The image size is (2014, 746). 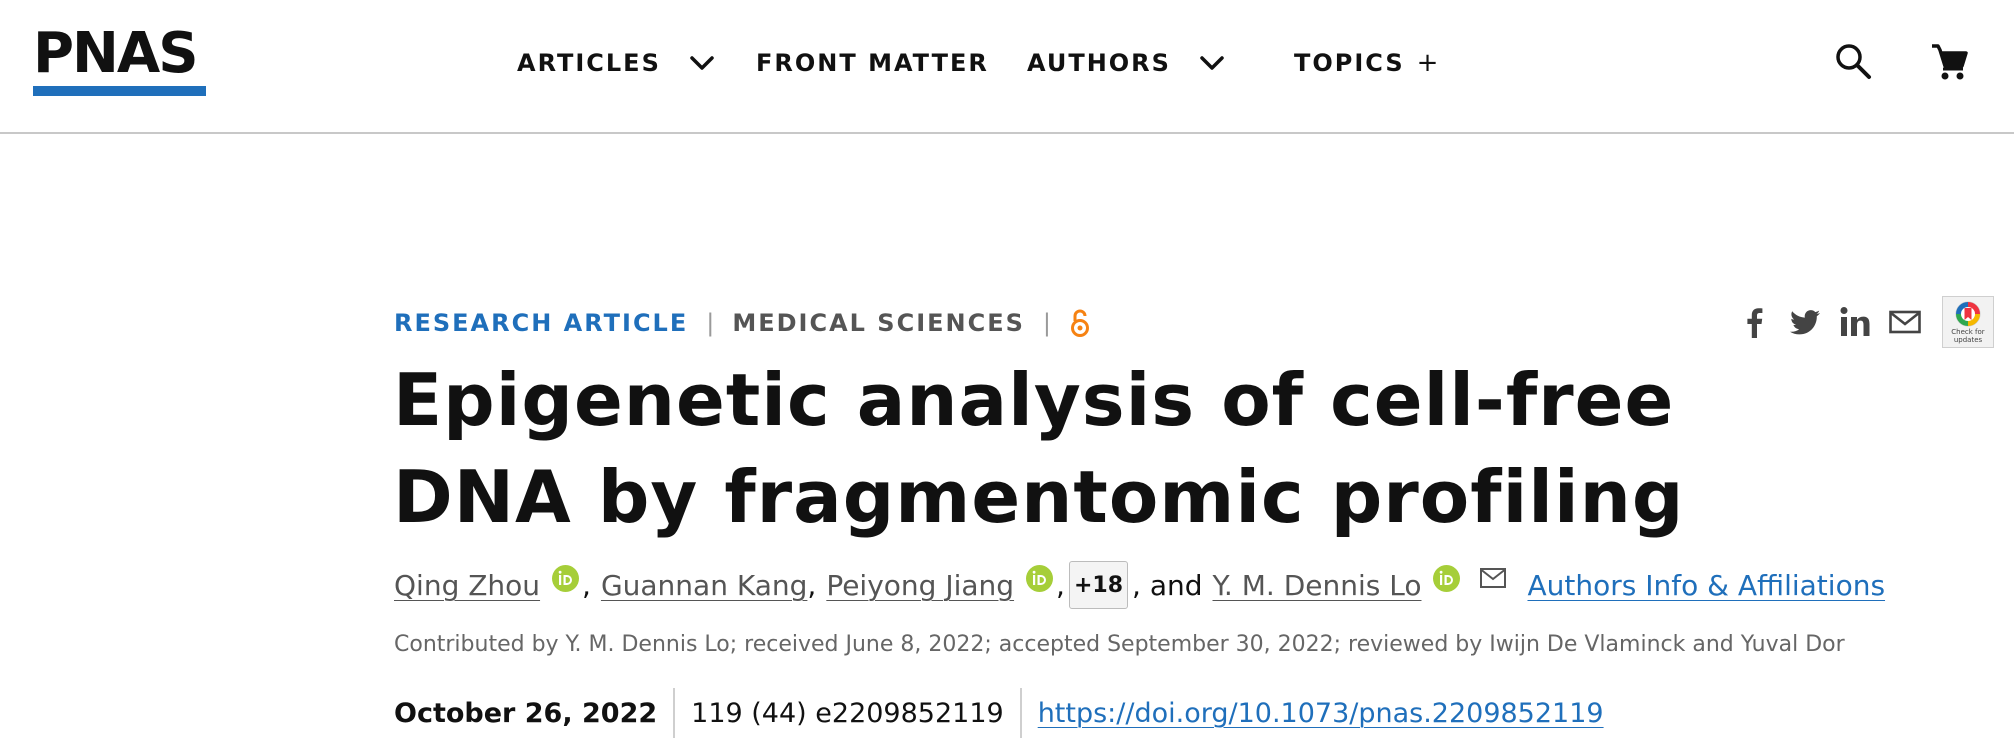 I want to click on open-access-icon, so click(x=1080, y=323).